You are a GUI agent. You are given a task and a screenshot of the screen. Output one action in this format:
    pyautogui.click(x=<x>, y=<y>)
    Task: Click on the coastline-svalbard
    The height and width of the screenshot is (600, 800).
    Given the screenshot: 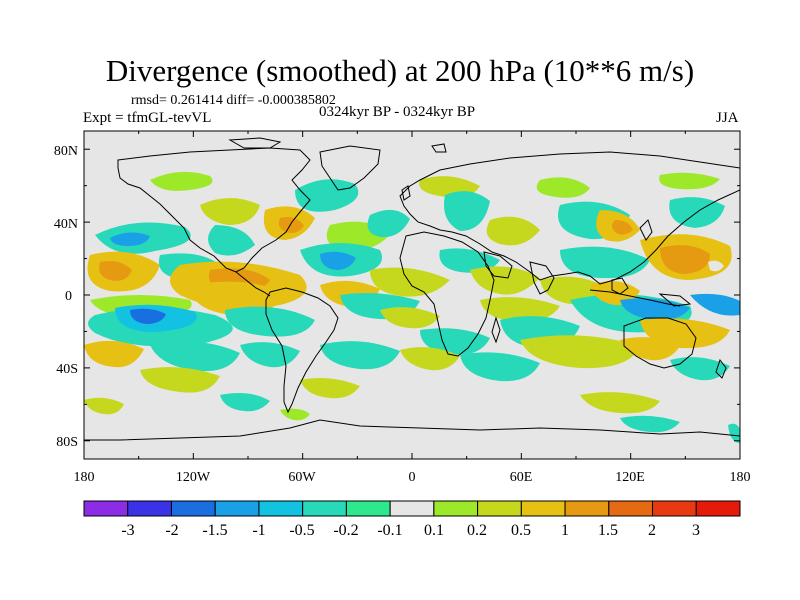 What is the action you would take?
    pyautogui.click(x=439, y=148)
    